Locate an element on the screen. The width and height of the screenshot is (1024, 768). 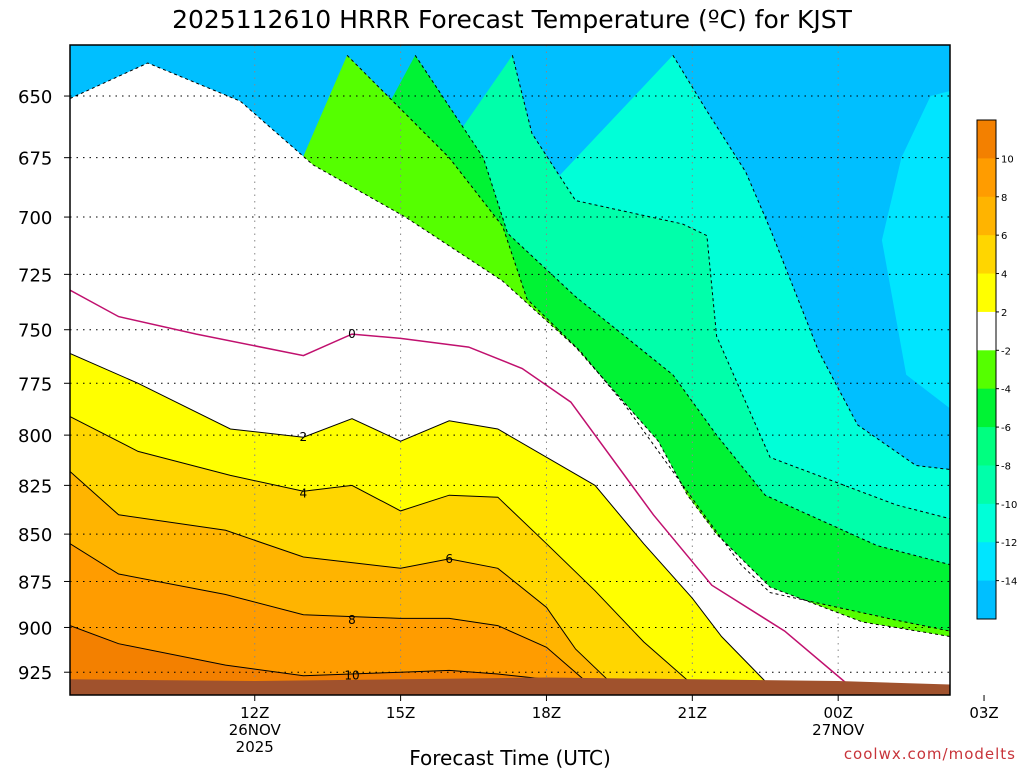
x-tick-label: 26NOV is located at coordinates (255, 730).